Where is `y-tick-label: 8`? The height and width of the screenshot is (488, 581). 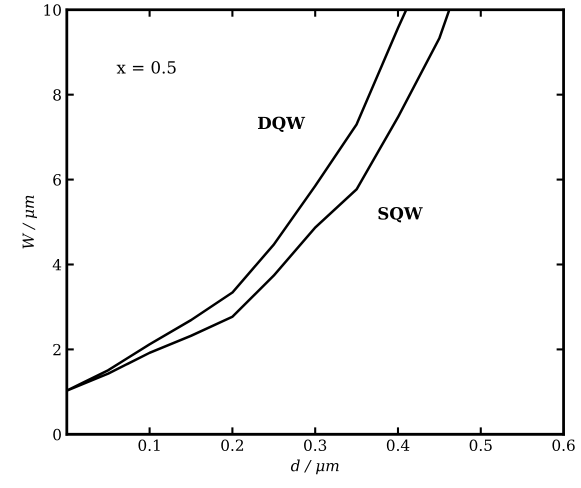
y-tick-label: 8 is located at coordinates (57, 95).